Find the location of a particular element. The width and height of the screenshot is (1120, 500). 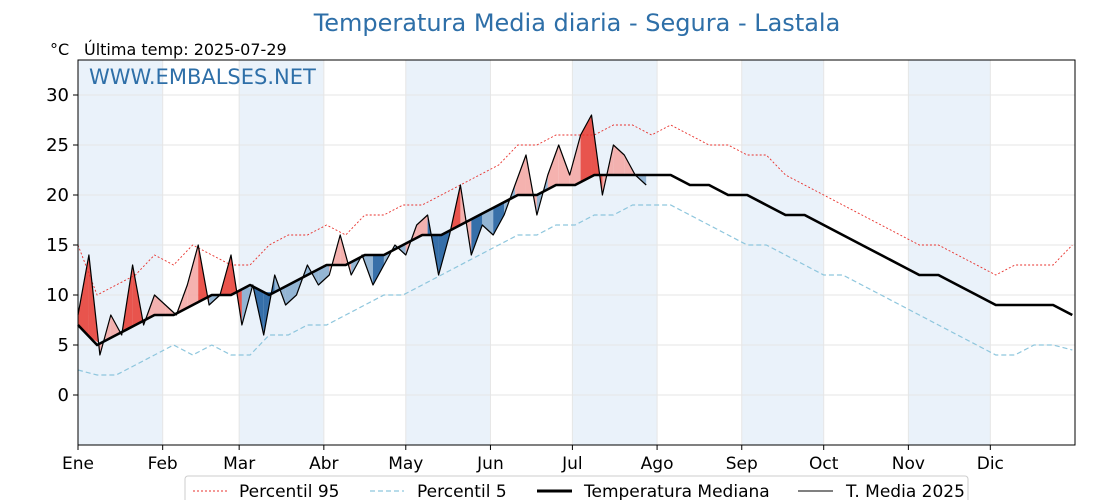

watermark: WWW.EMBALSES.NET is located at coordinates (202, 77).